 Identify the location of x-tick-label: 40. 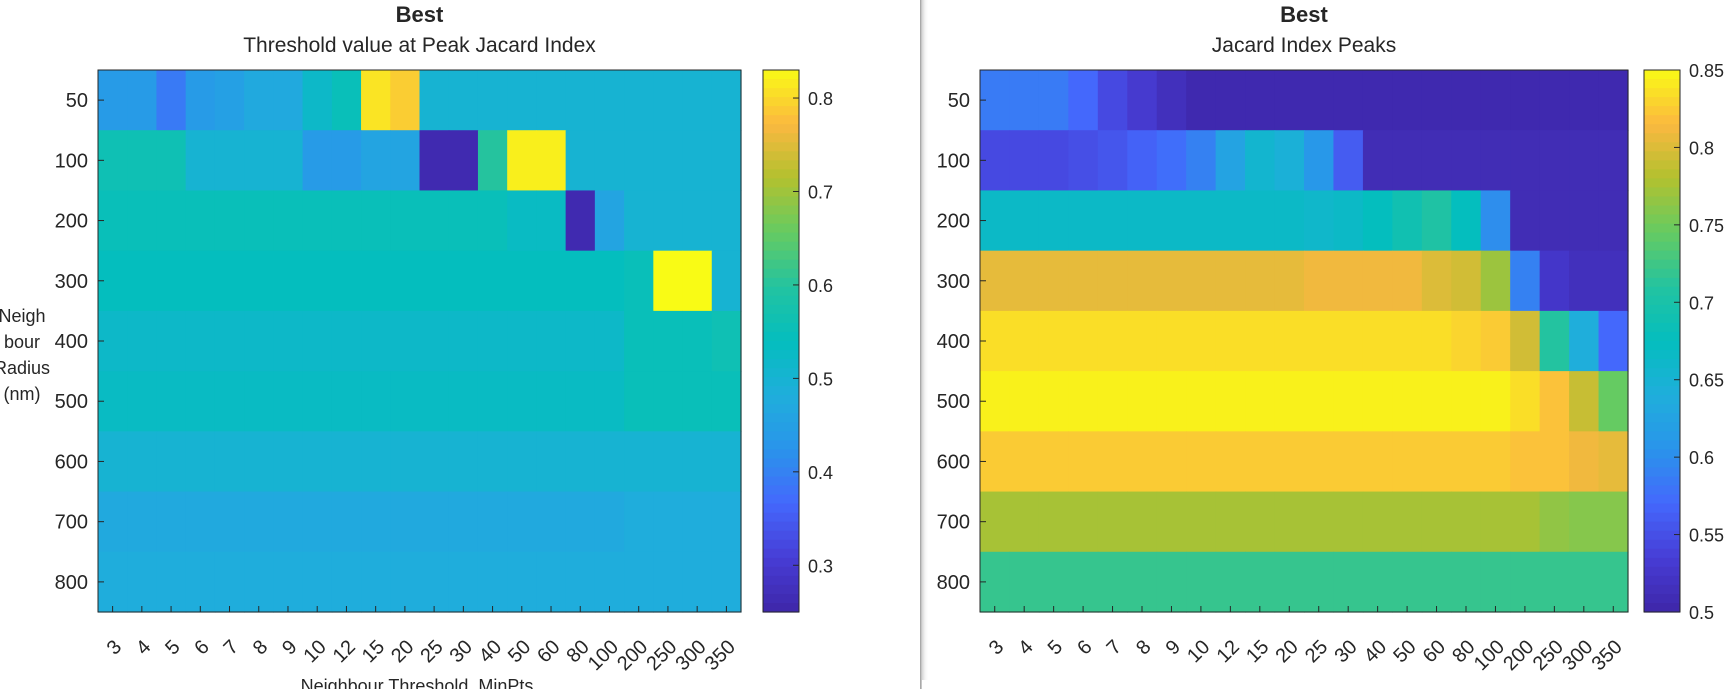
(1375, 651).